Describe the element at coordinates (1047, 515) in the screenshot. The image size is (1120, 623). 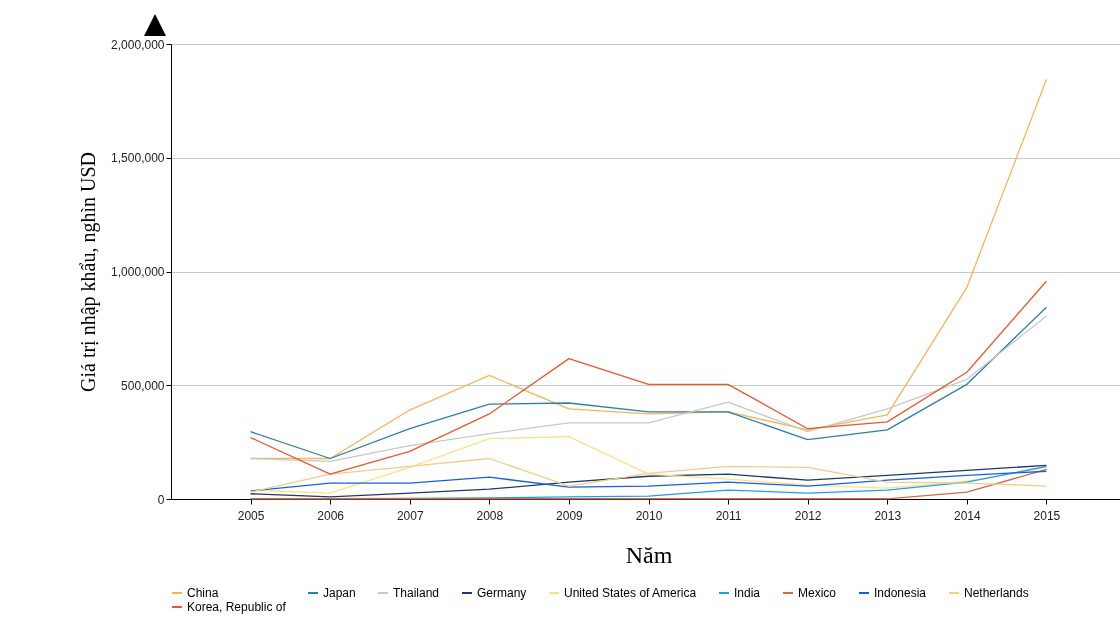
I see `x-tick-label: 2015` at that location.